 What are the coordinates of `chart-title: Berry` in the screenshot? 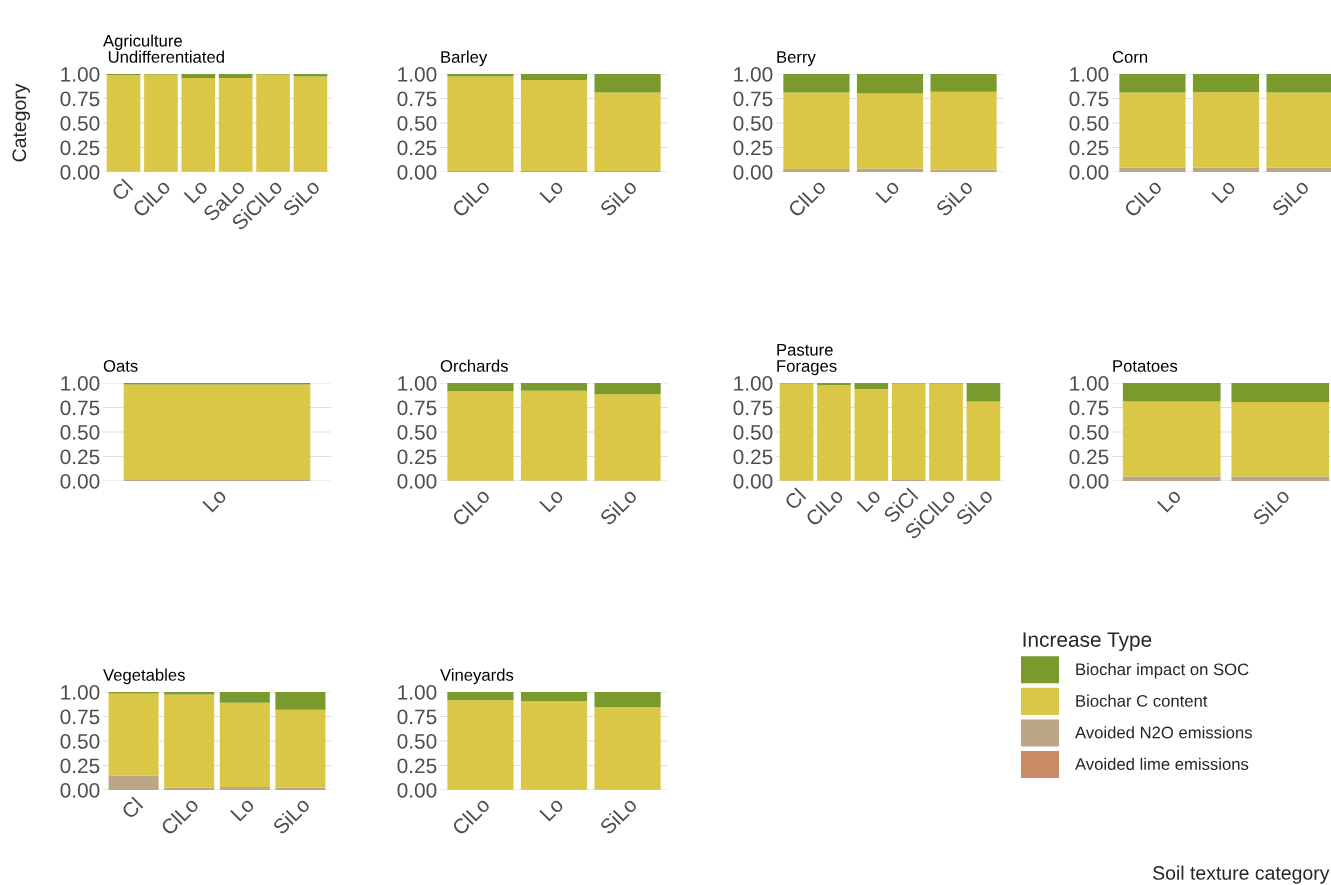 It's located at (796, 59).